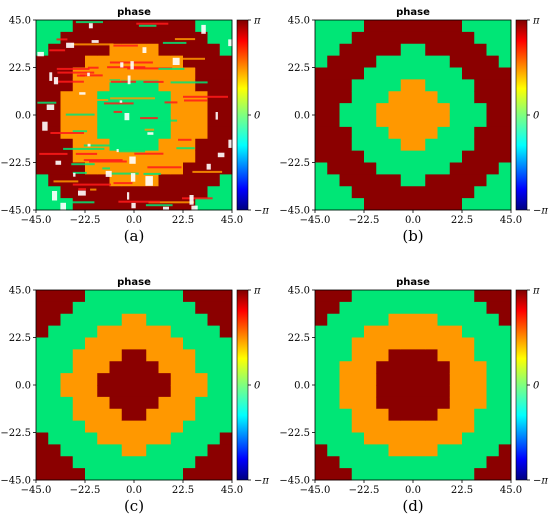  Describe the element at coordinates (536, 291) in the screenshot. I see `colorbar-tick-label: π` at that location.